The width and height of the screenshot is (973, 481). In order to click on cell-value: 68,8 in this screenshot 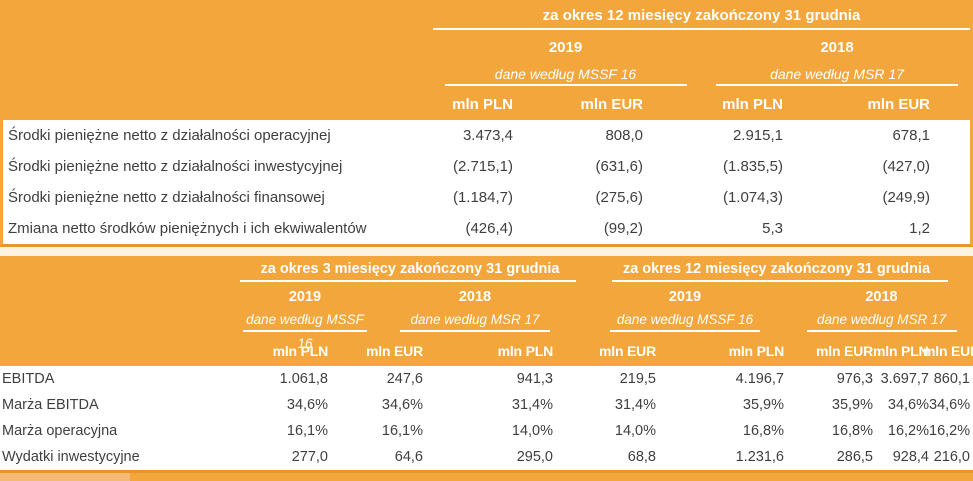, I will do `click(641, 457)`.